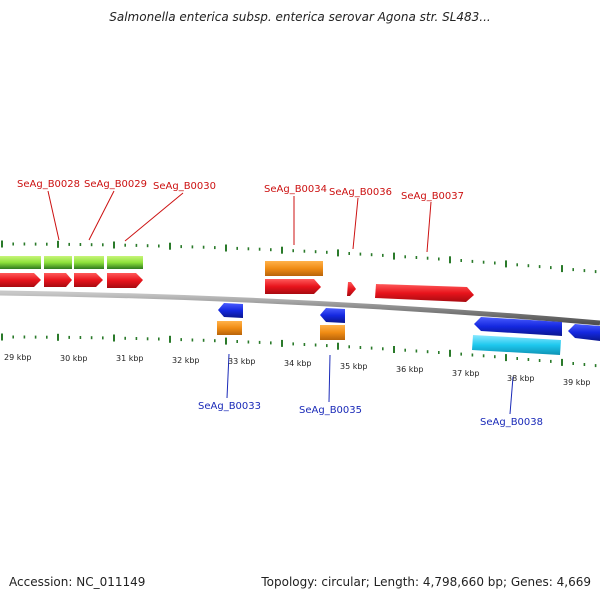  What do you see at coordinates (237, 287) in the screenshot?
I see `forward-cds-track` at bounding box center [237, 287].